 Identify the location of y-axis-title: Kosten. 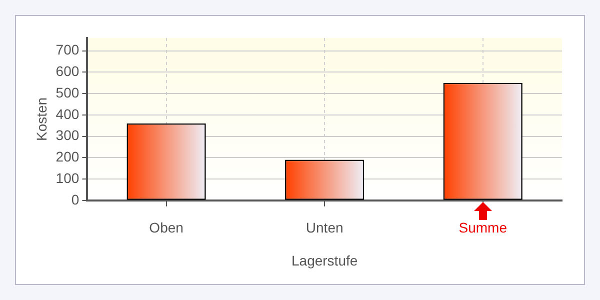
(41, 119).